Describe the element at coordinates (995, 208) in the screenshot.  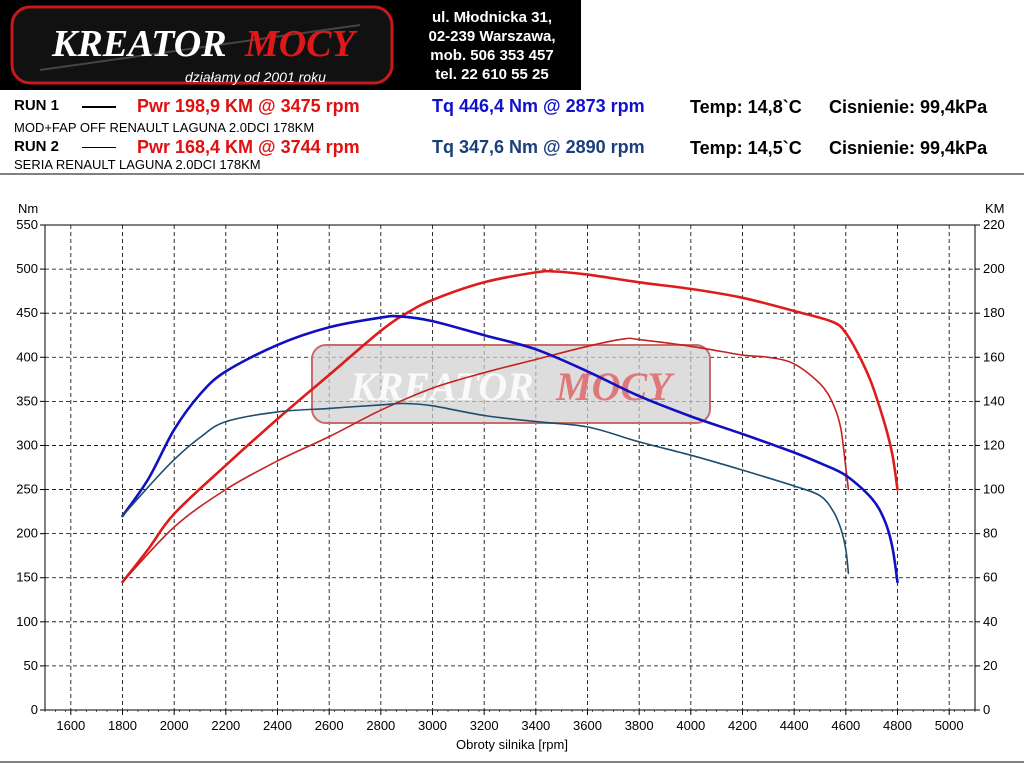
I see `y-axis-right-label: KM` at that location.